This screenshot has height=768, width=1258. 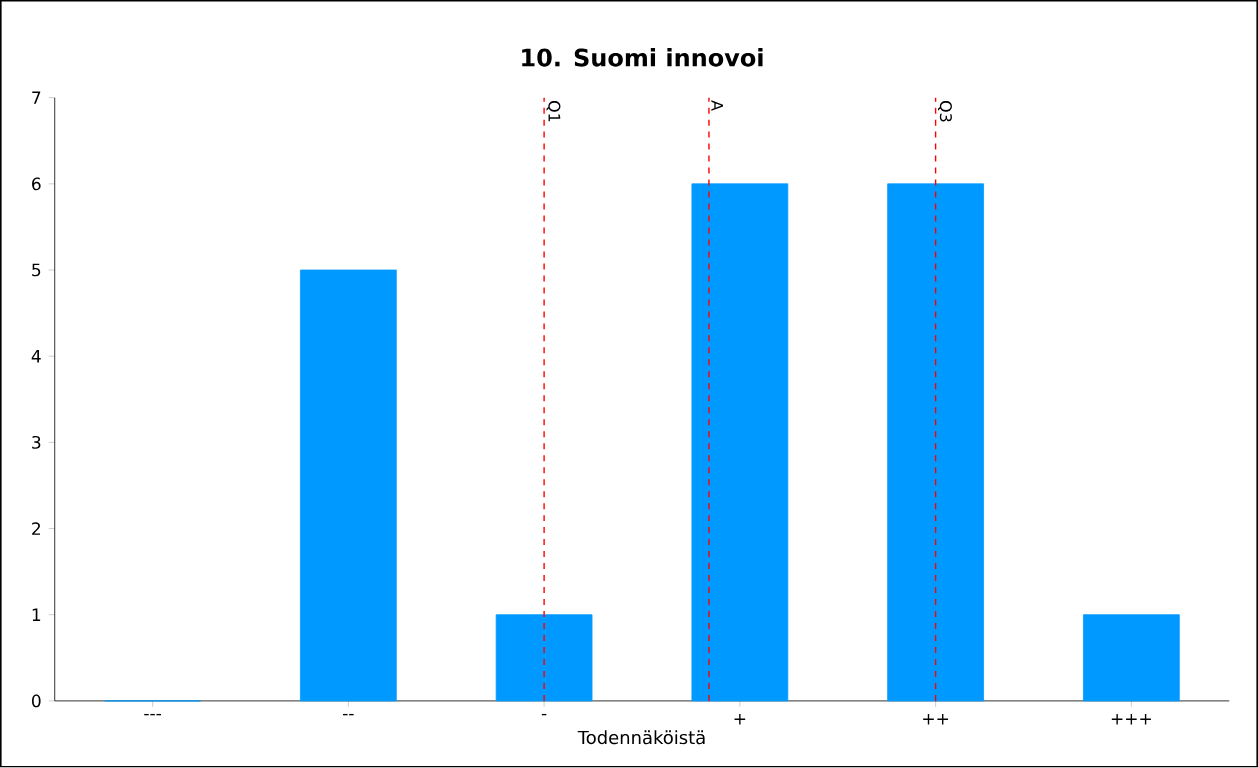 I want to click on y-tick-label: 3, so click(x=36, y=442).